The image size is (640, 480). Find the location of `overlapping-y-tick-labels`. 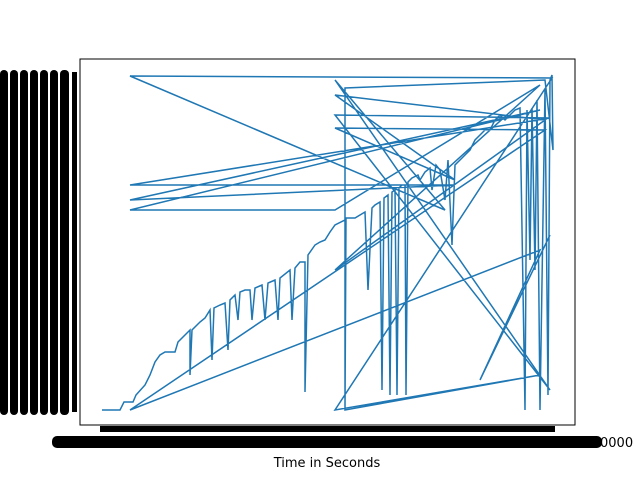

overlapping-y-tick-labels is located at coordinates (38, 242).